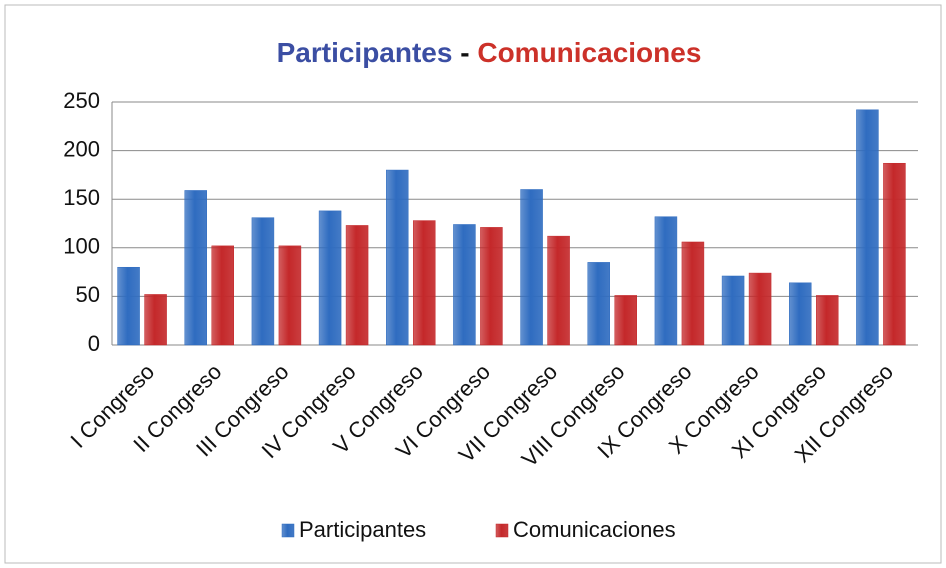 The width and height of the screenshot is (946, 568). I want to click on chart-title: Participantes - Comunicaciones, so click(489, 52).